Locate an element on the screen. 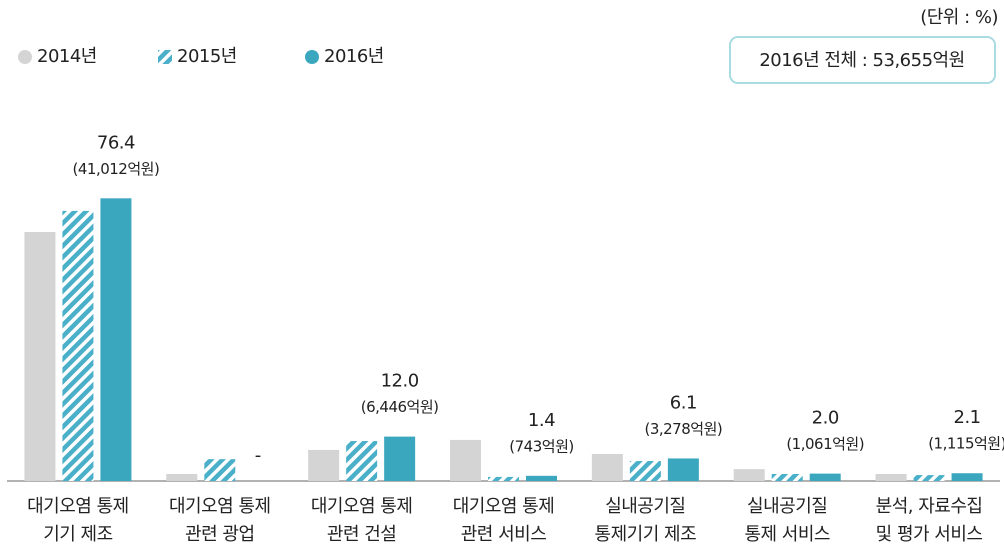 The height and width of the screenshot is (548, 1004). x-tick-label: 관련 건설 is located at coordinates (361, 534).